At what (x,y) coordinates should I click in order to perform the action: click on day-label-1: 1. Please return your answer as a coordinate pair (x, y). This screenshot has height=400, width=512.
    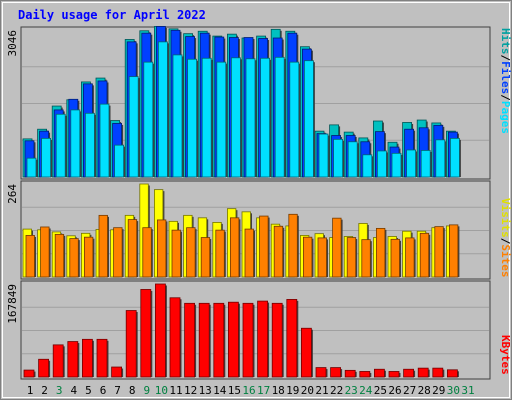
    Looking at the image, I should click on (30, 390).